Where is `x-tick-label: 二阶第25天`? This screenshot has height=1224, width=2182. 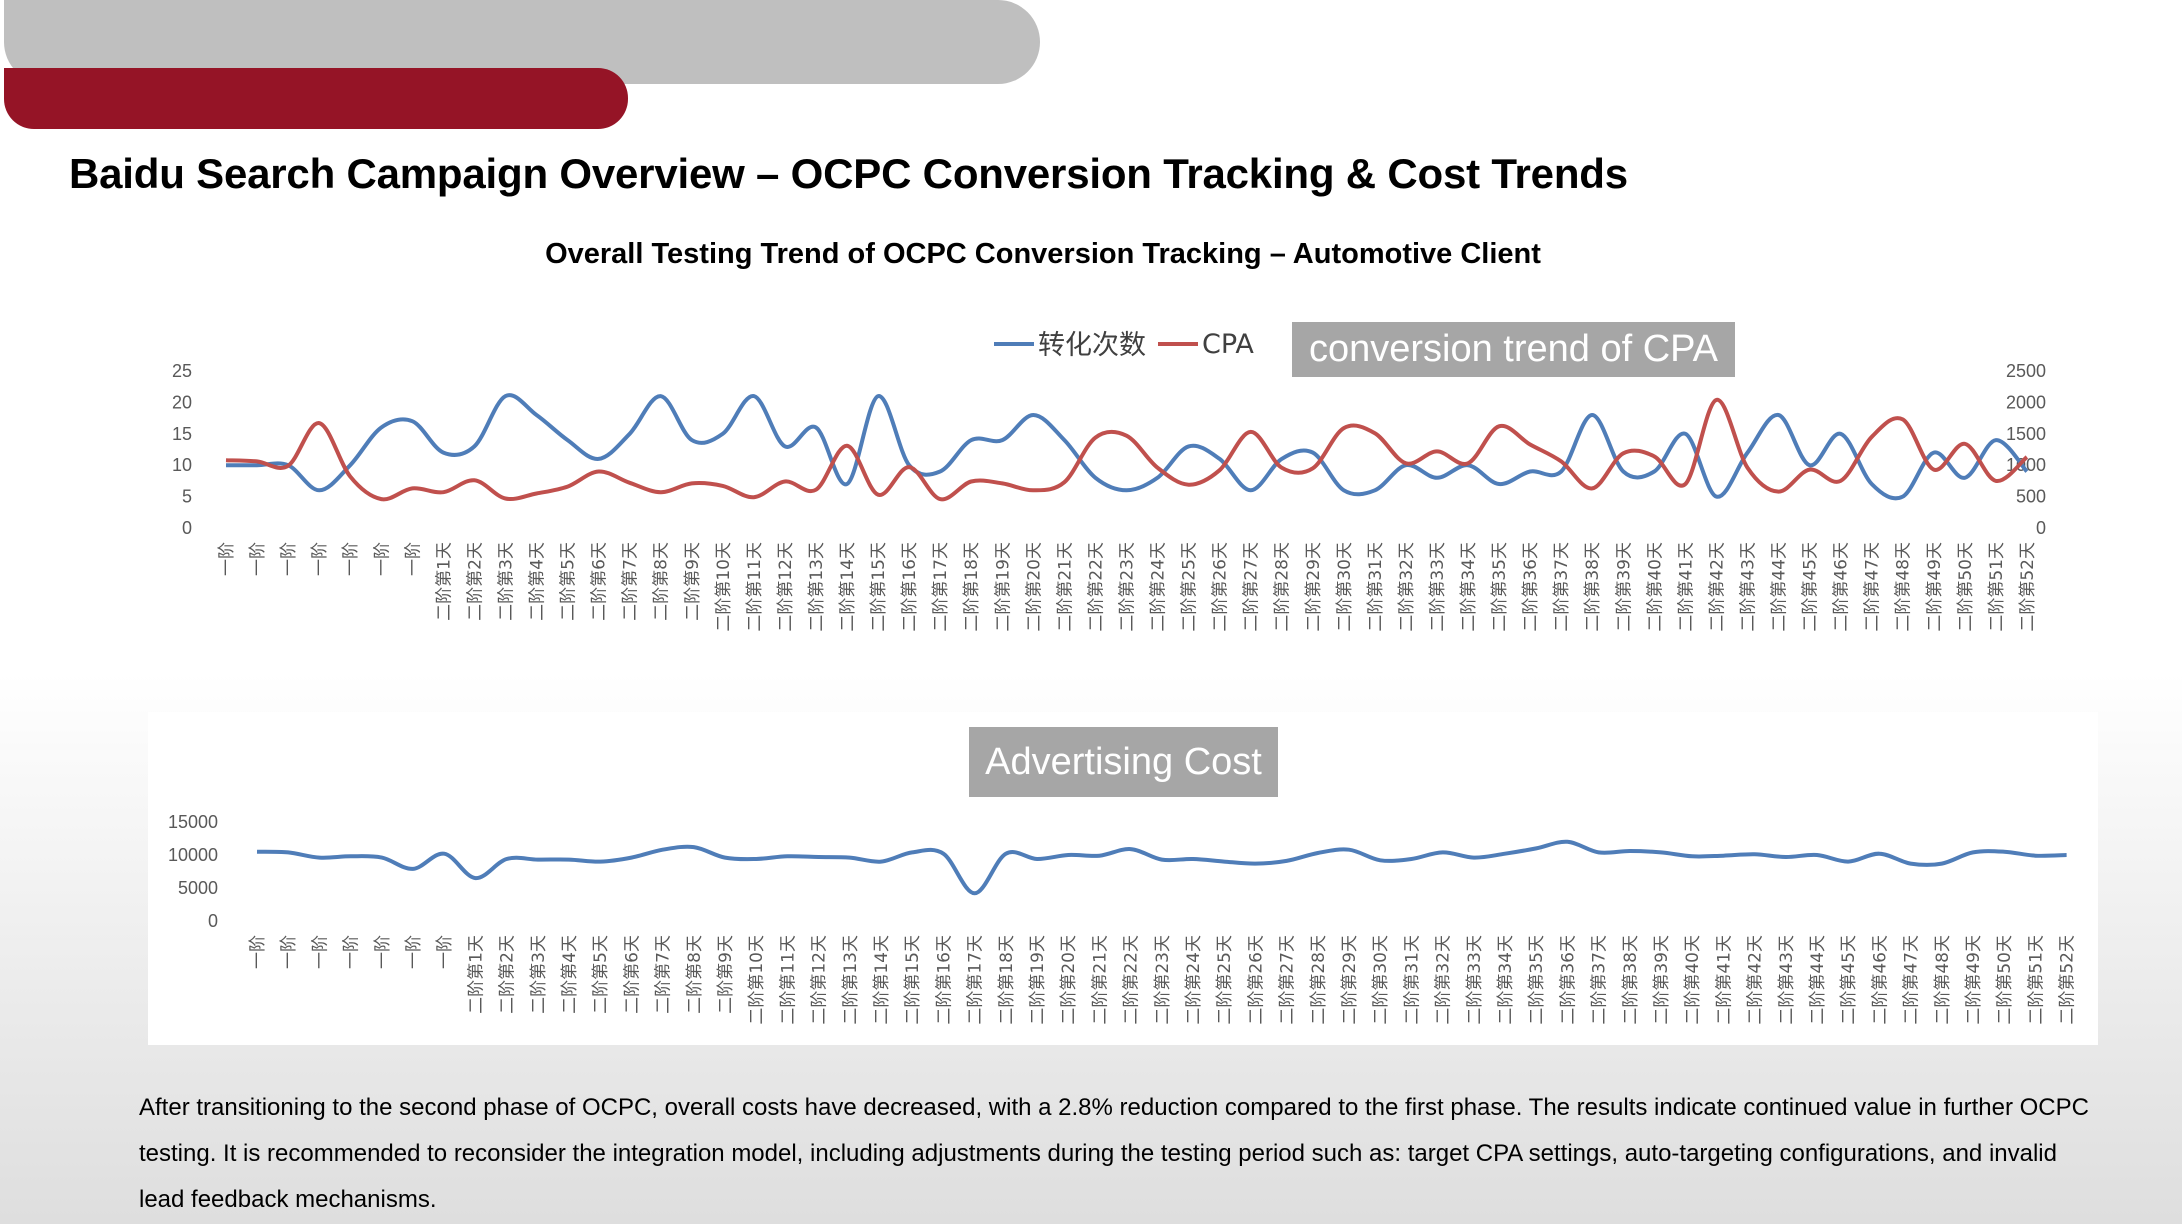
x-tick-label: 二阶第25天 is located at coordinates (1225, 980).